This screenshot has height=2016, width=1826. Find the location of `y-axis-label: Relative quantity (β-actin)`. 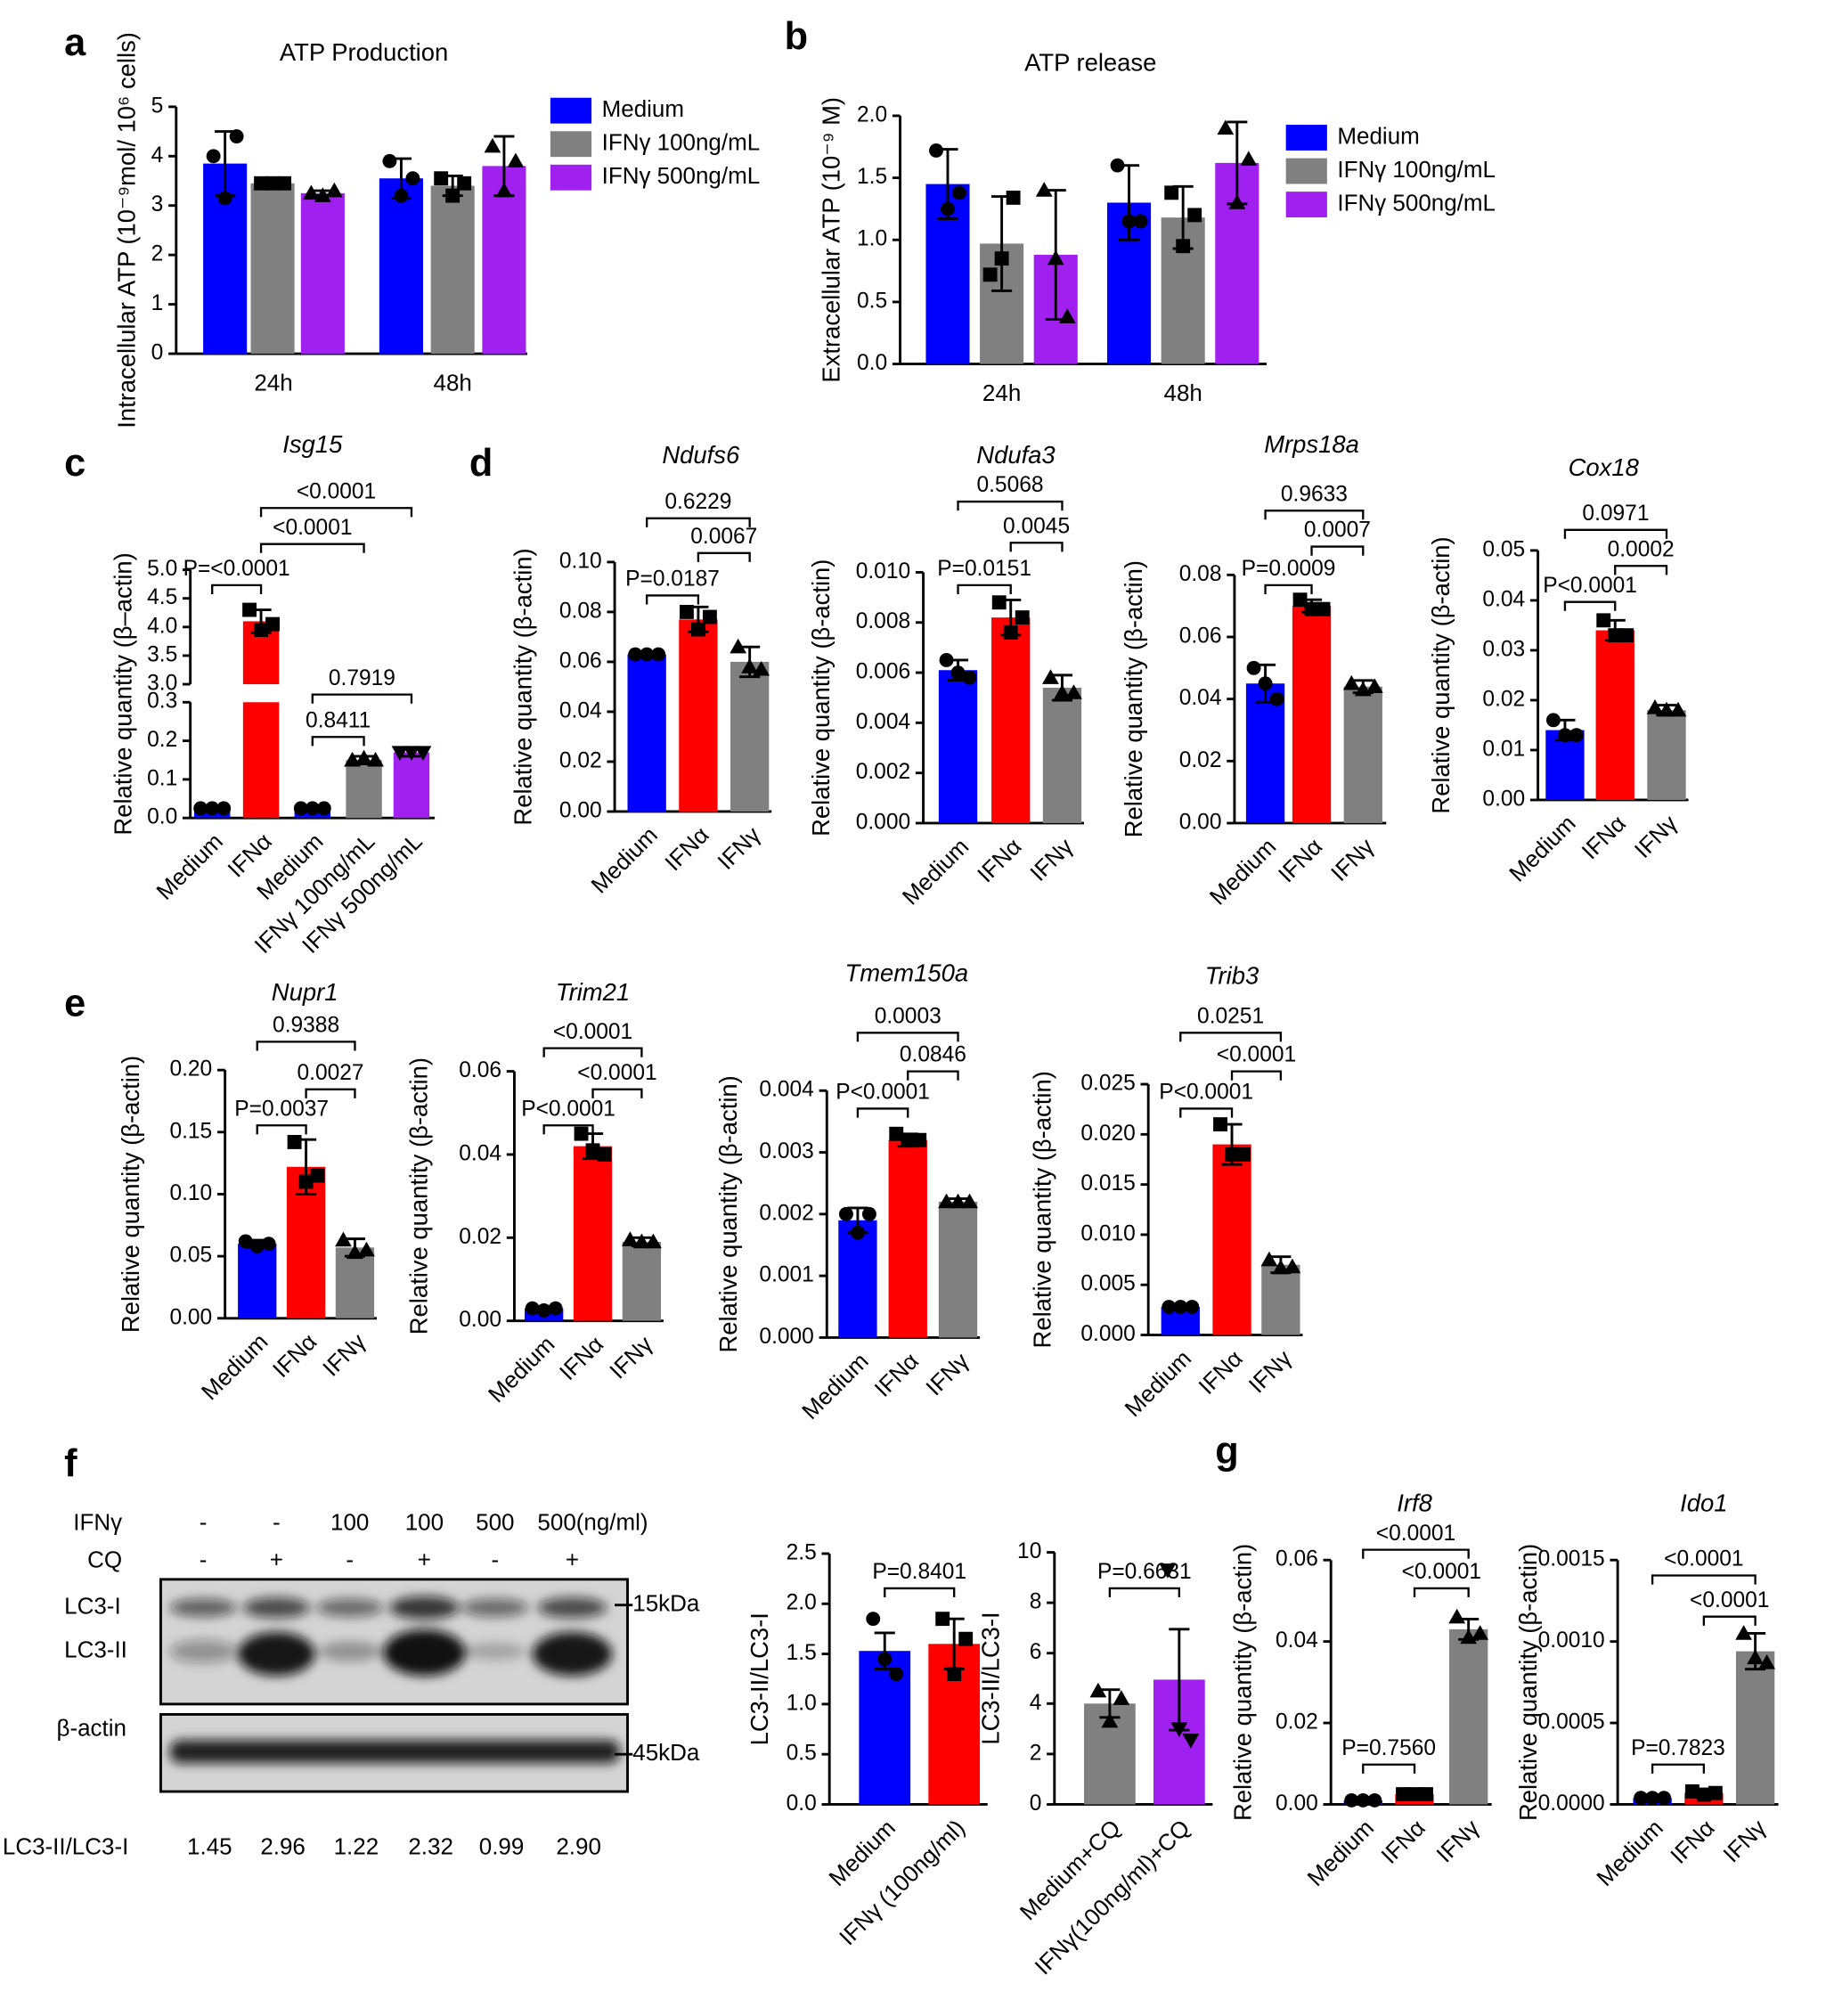

y-axis-label: Relative quantity (β-actin) is located at coordinates (728, 1213).